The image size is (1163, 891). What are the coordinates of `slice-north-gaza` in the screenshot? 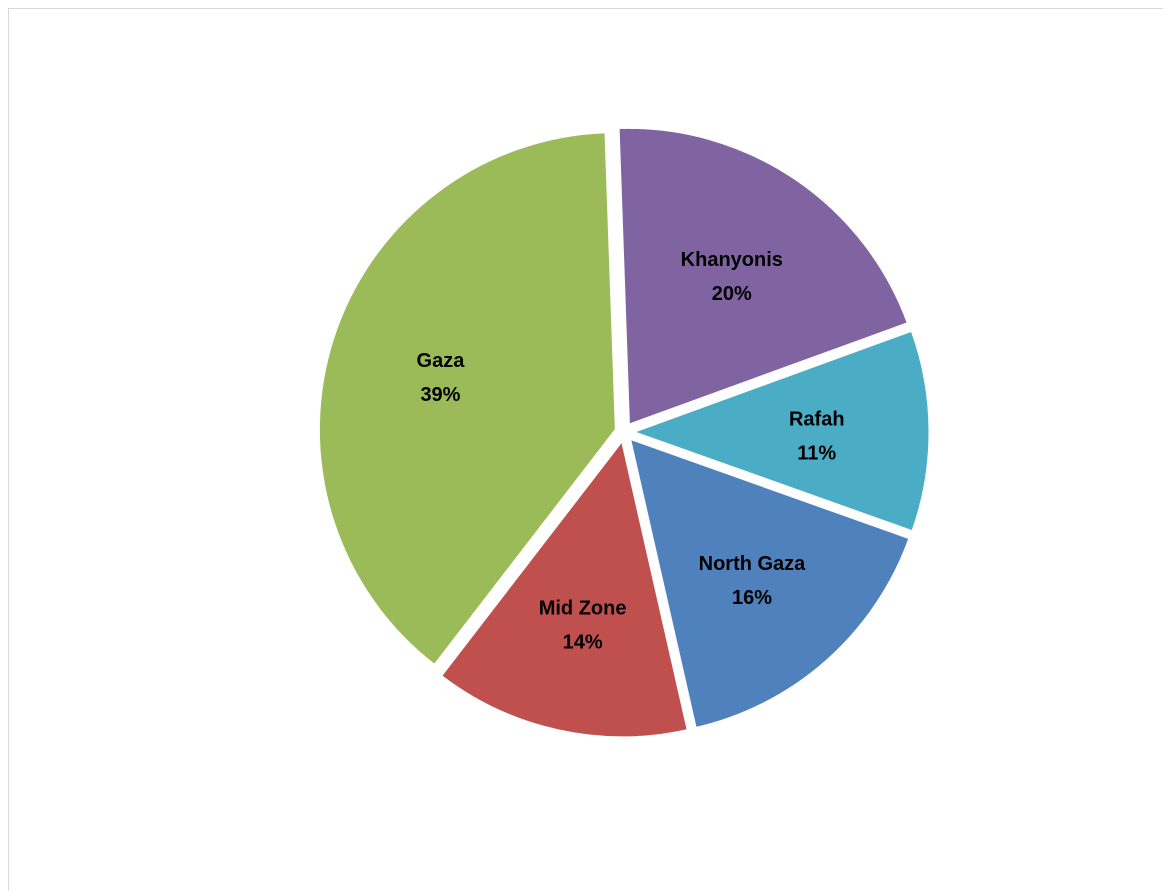 It's located at (769, 583).